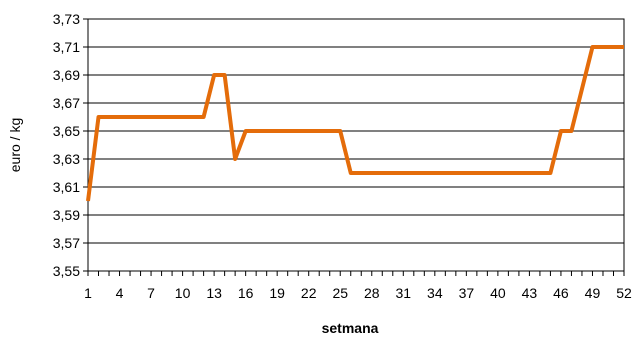 This screenshot has height=338, width=632. Describe the element at coordinates (498, 293) in the screenshot. I see `x-tick-label: 40` at that location.